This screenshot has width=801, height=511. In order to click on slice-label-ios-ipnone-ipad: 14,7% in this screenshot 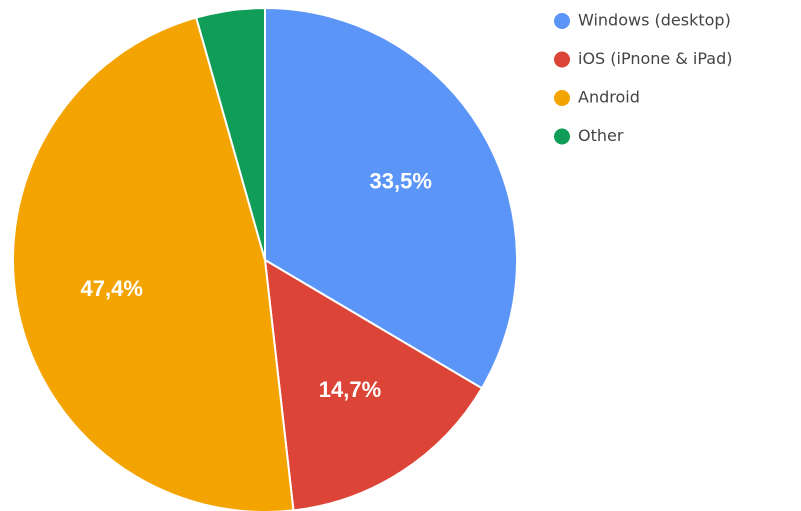, I will do `click(350, 389)`.